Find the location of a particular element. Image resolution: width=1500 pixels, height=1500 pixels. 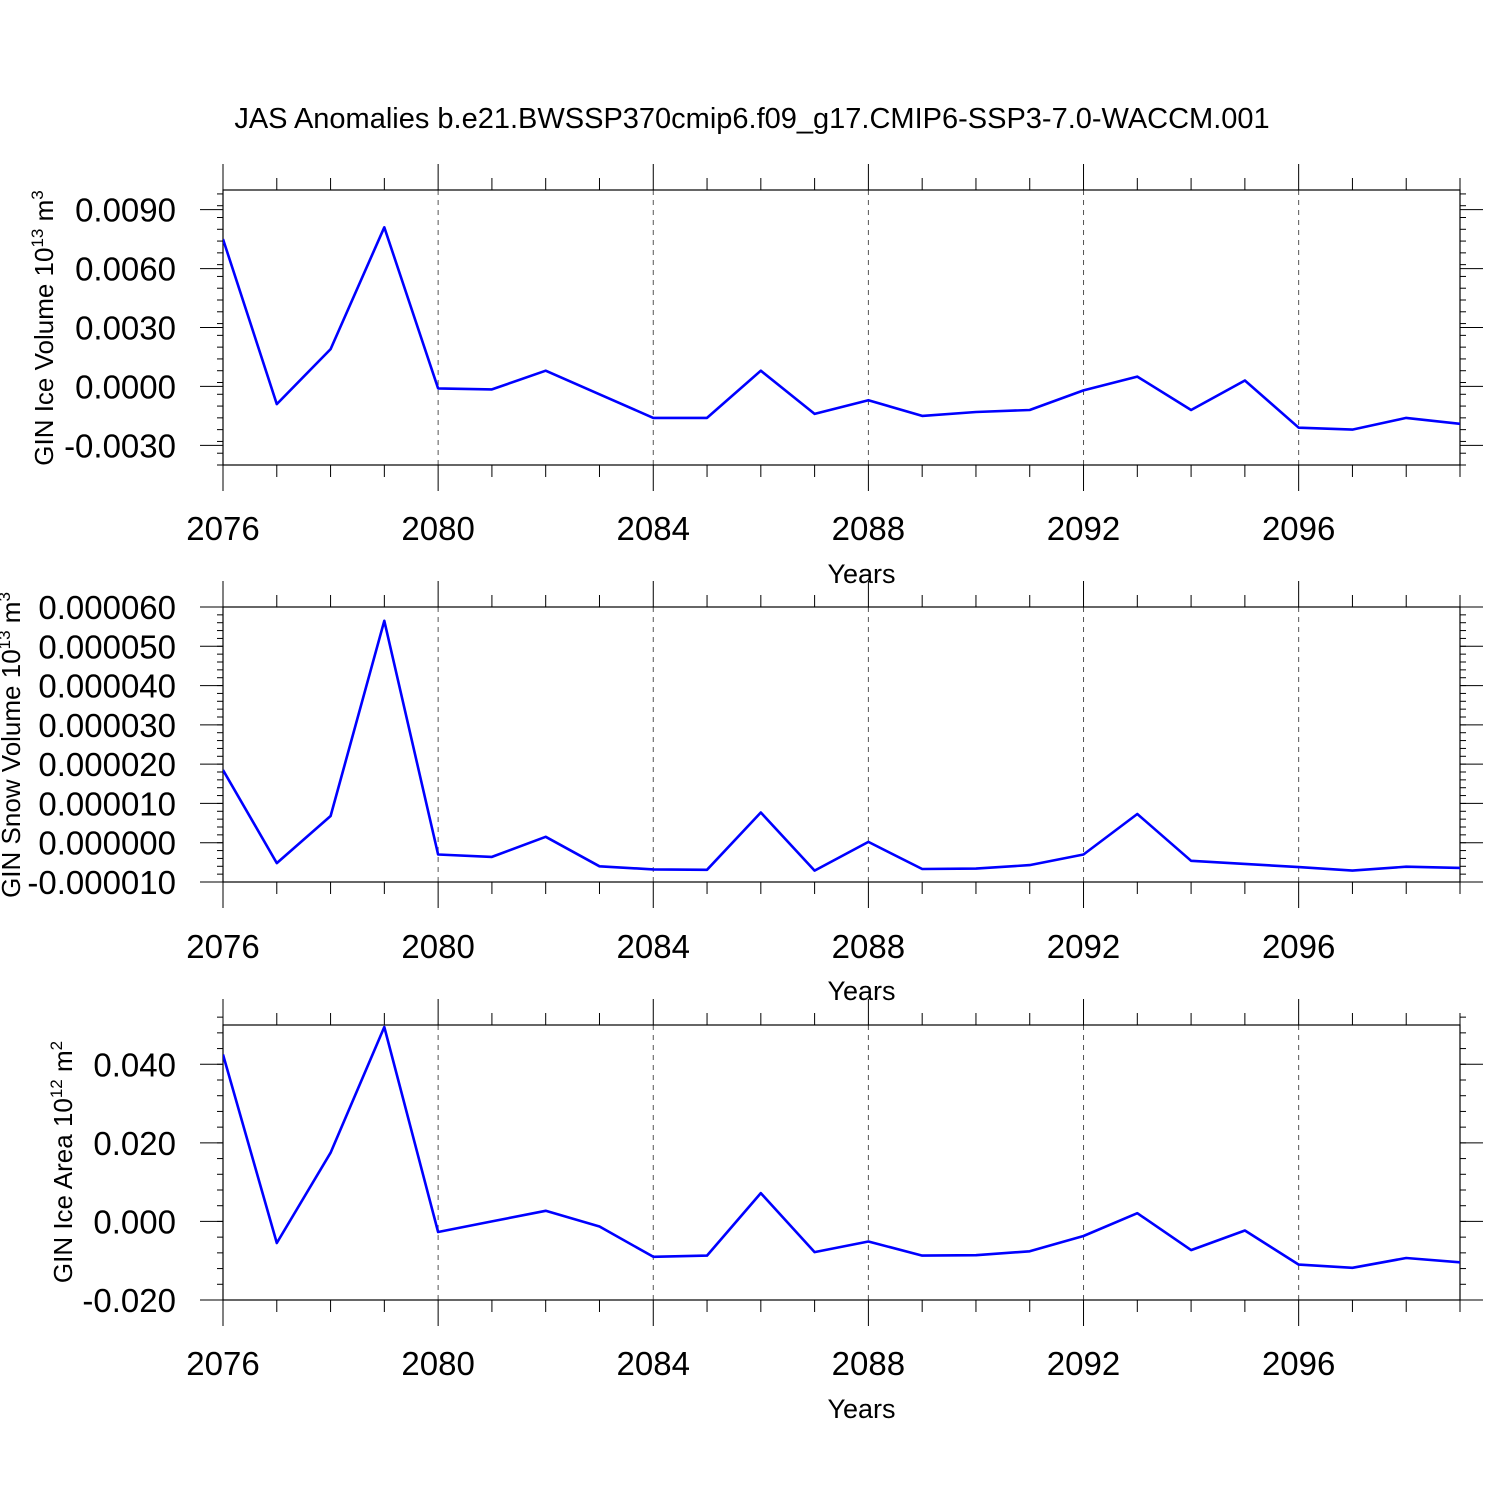

y-tick-label: 0.0090 is located at coordinates (125, 210).